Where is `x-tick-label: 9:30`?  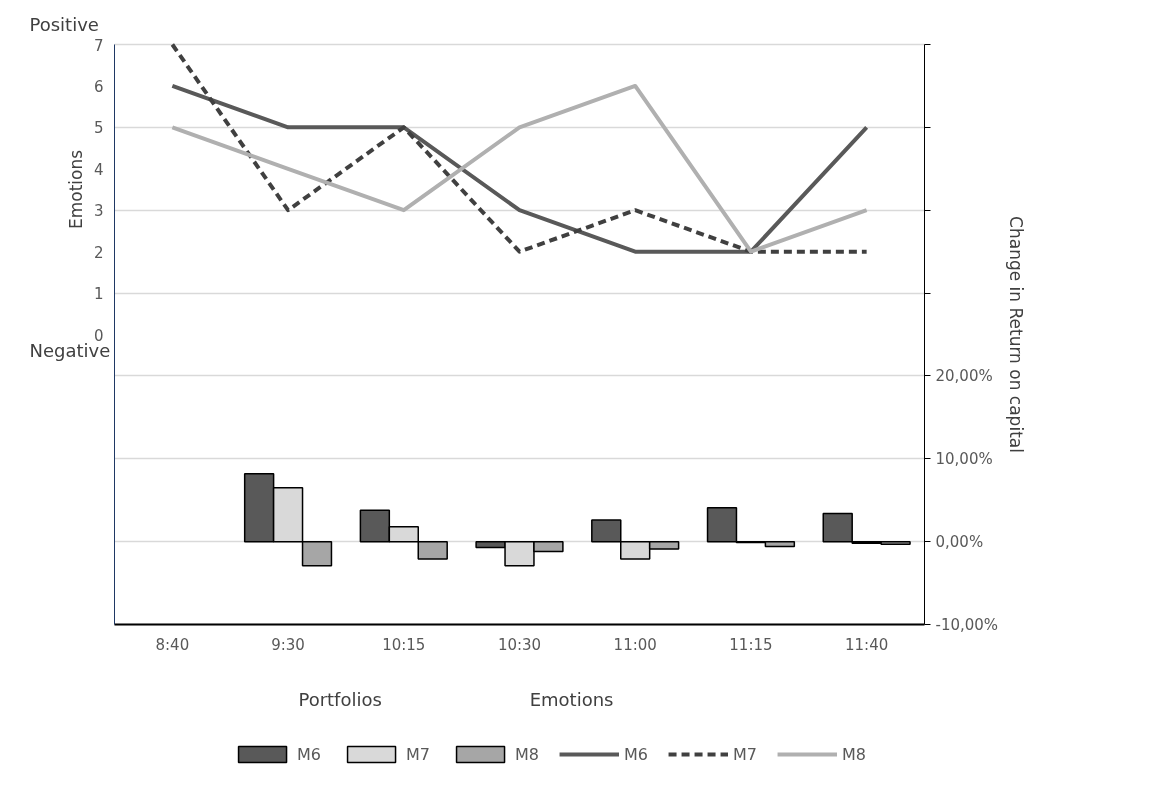
x-tick-label: 9:30 is located at coordinates (288, 644).